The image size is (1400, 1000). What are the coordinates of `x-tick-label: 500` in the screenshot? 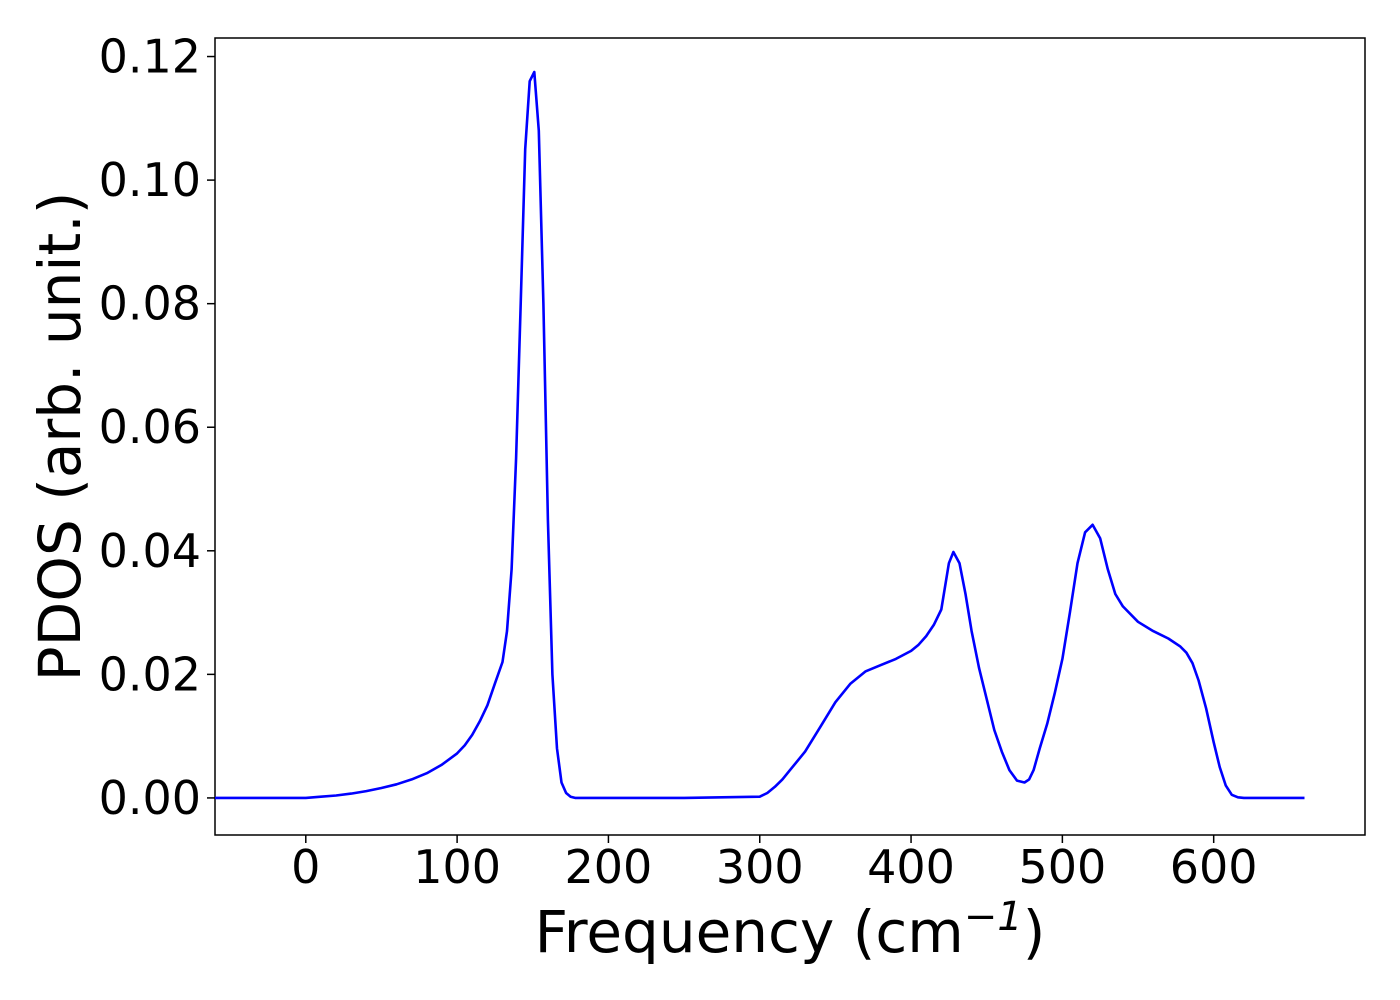 It's located at (1062, 867).